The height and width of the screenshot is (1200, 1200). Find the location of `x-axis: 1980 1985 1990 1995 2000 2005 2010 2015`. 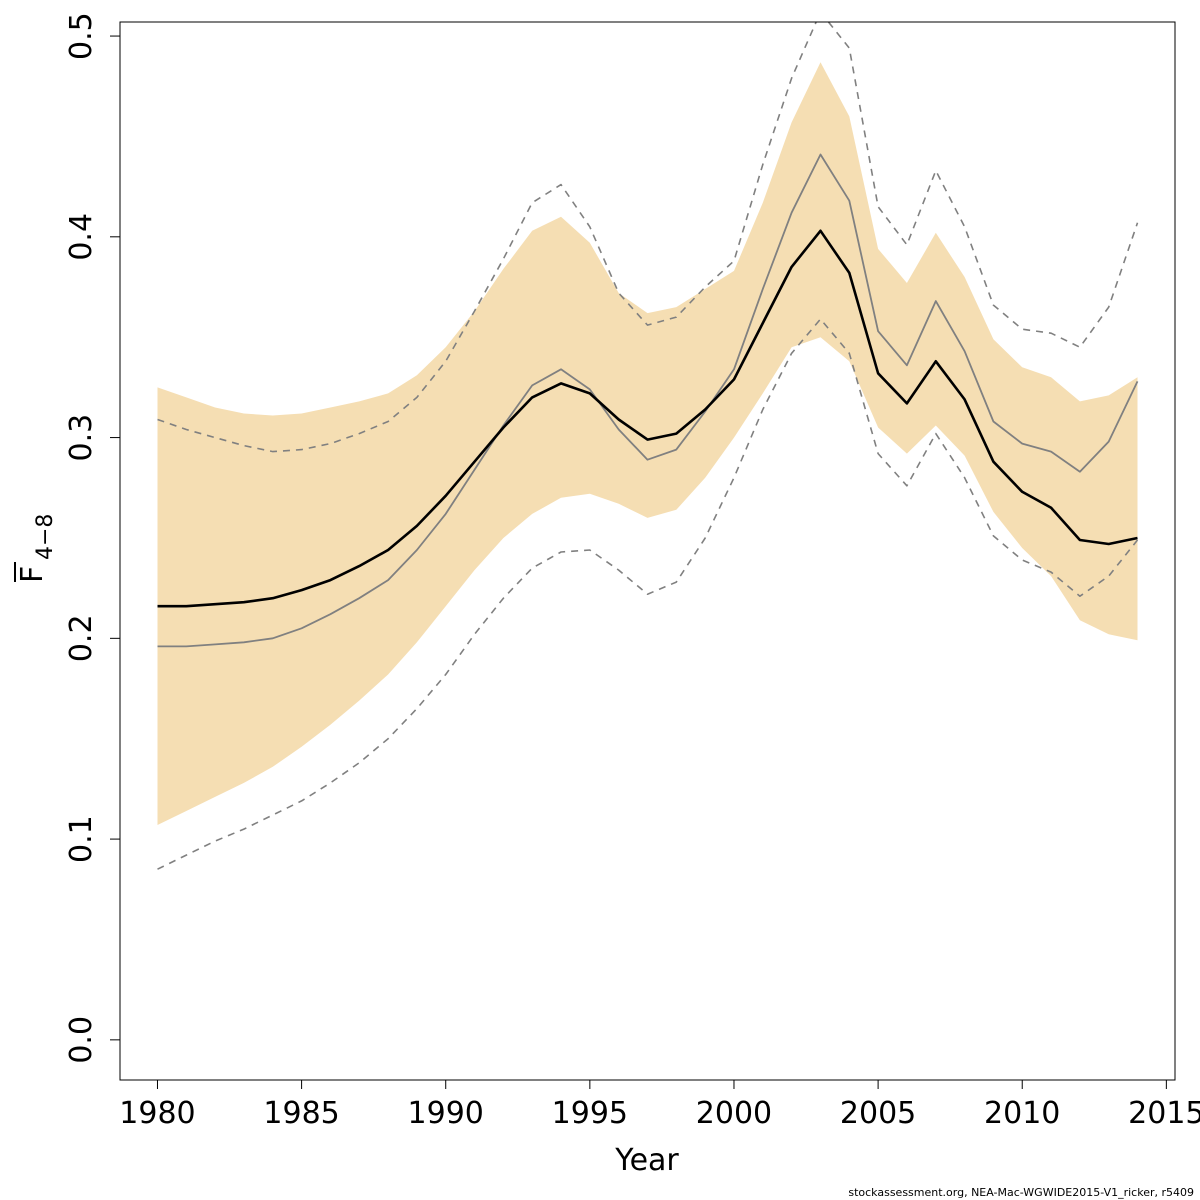

x-axis: 1980 1985 1990 1995 2000 2005 2010 2015 is located at coordinates (659, 1105).